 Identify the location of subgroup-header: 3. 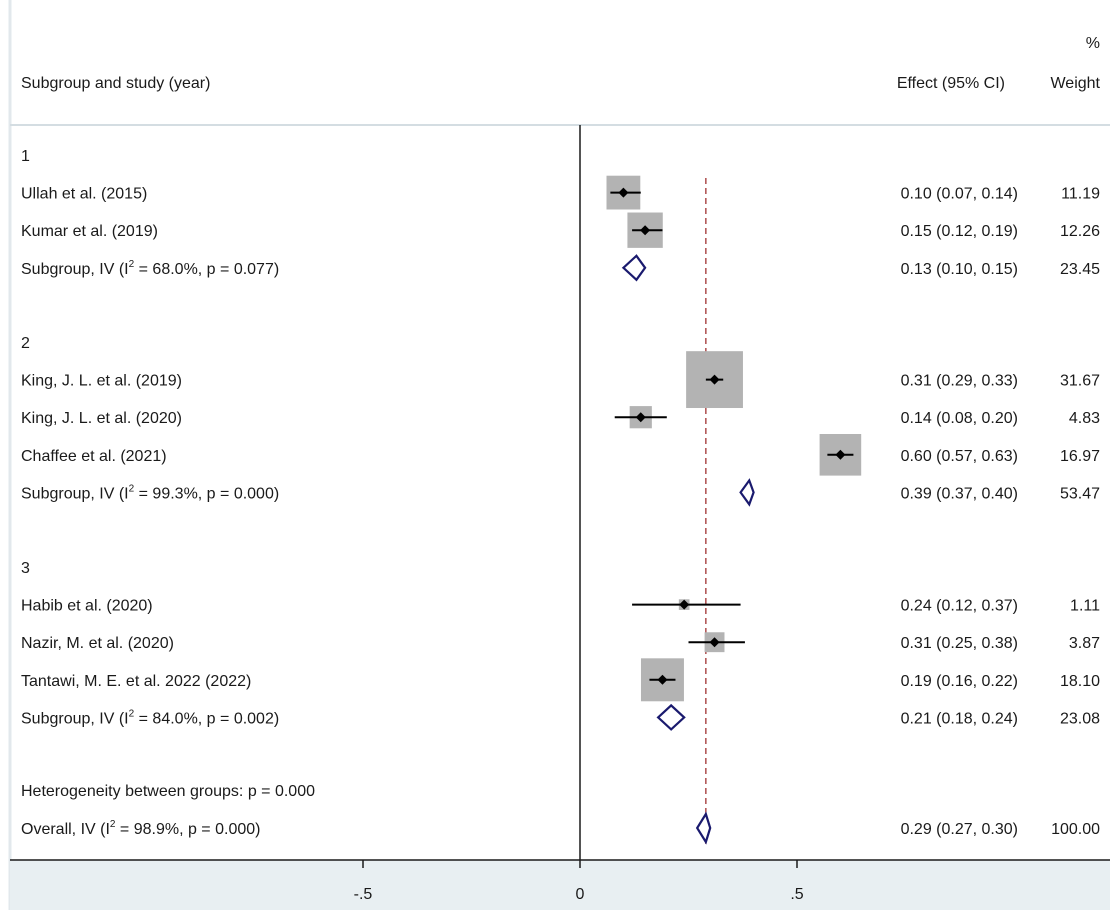
(25, 568).